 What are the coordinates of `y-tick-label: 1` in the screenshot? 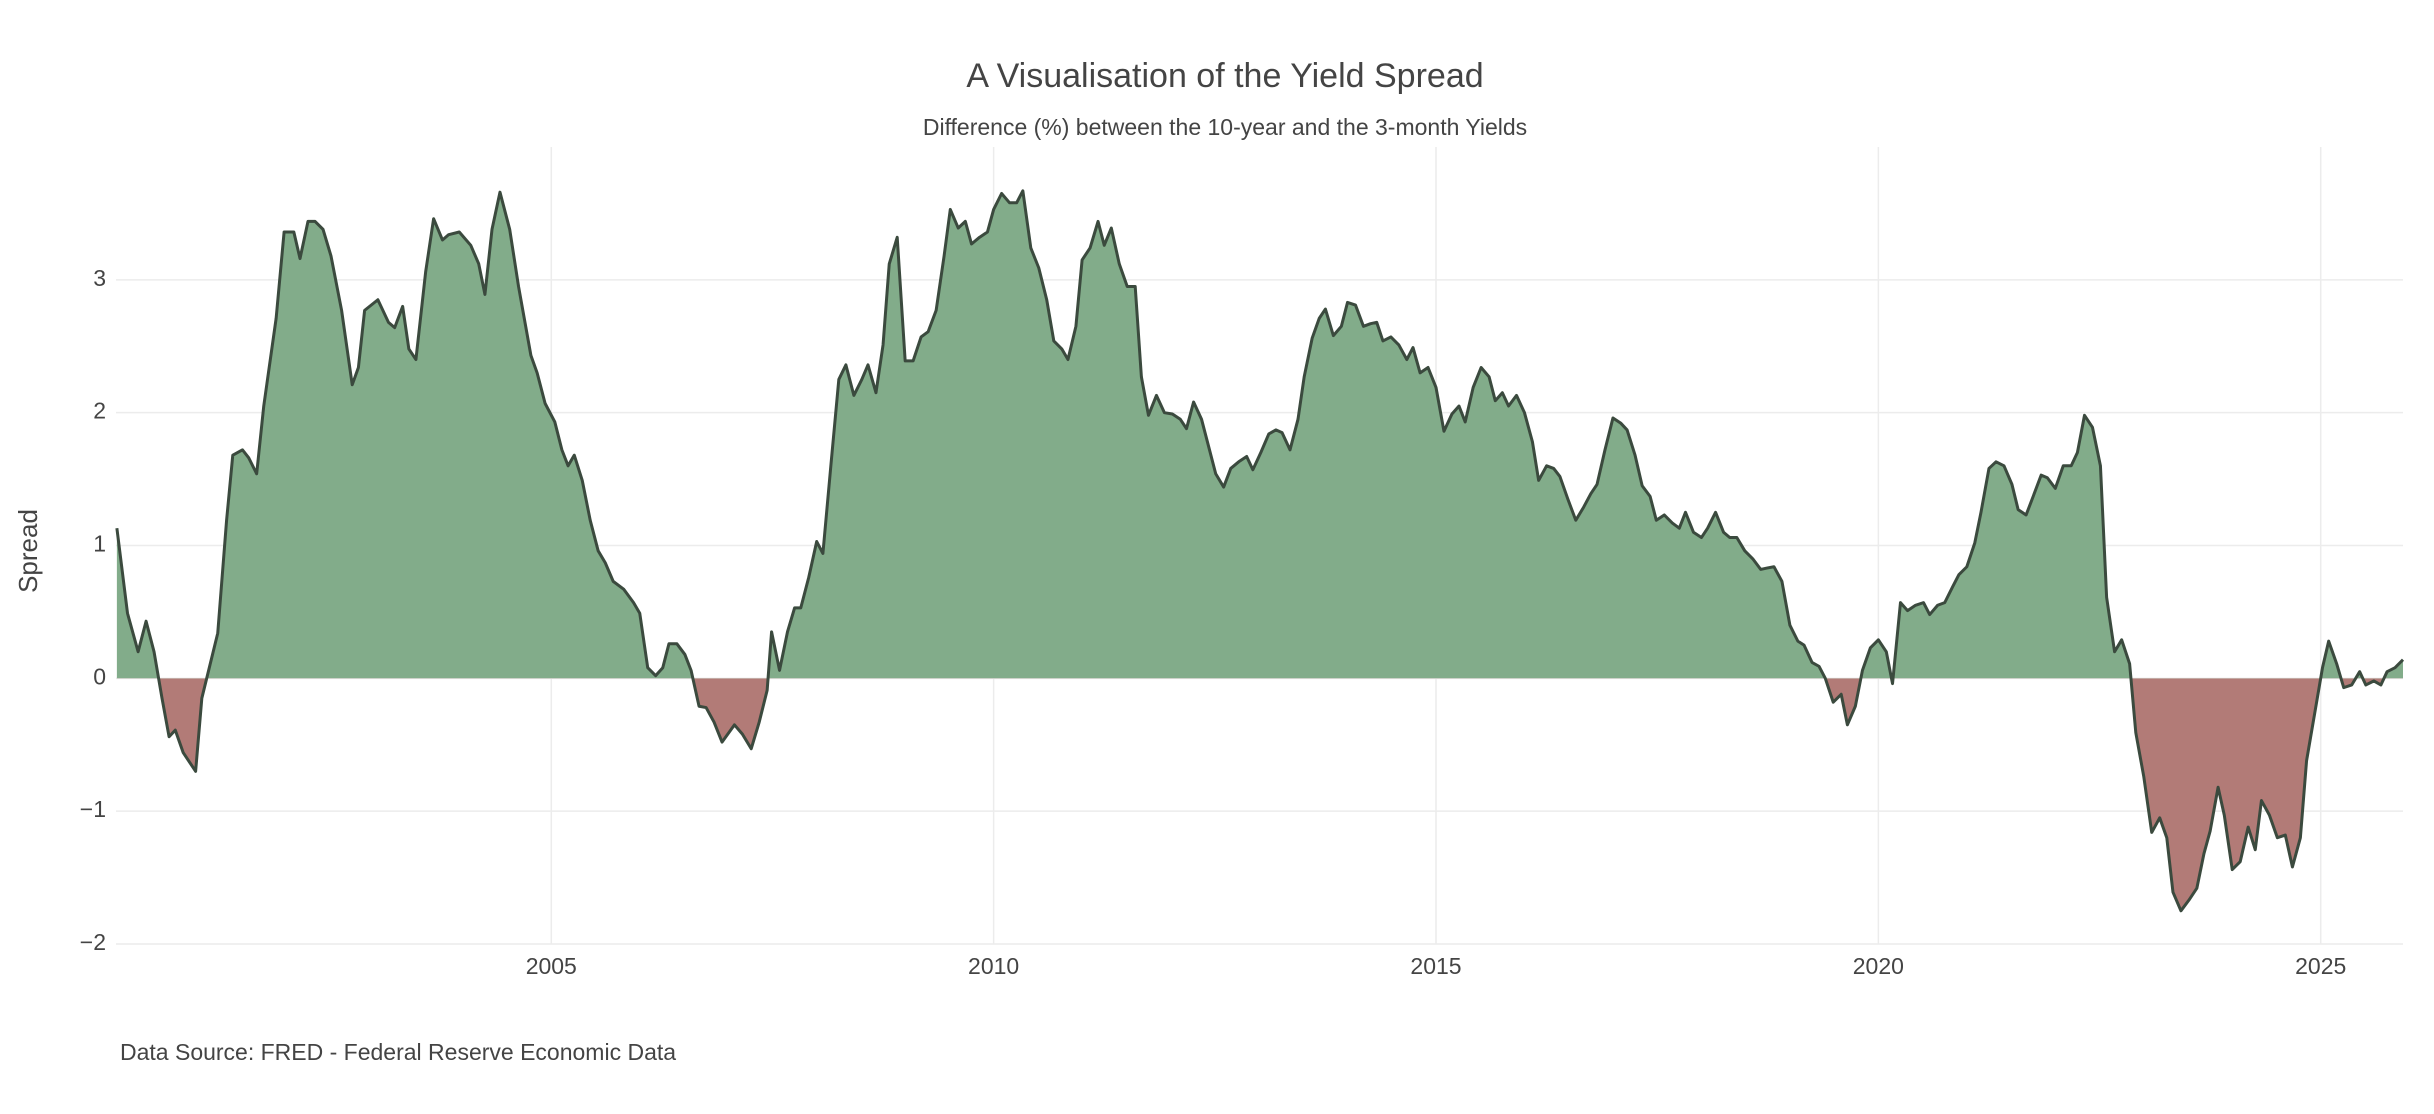 It's located at (99, 544).